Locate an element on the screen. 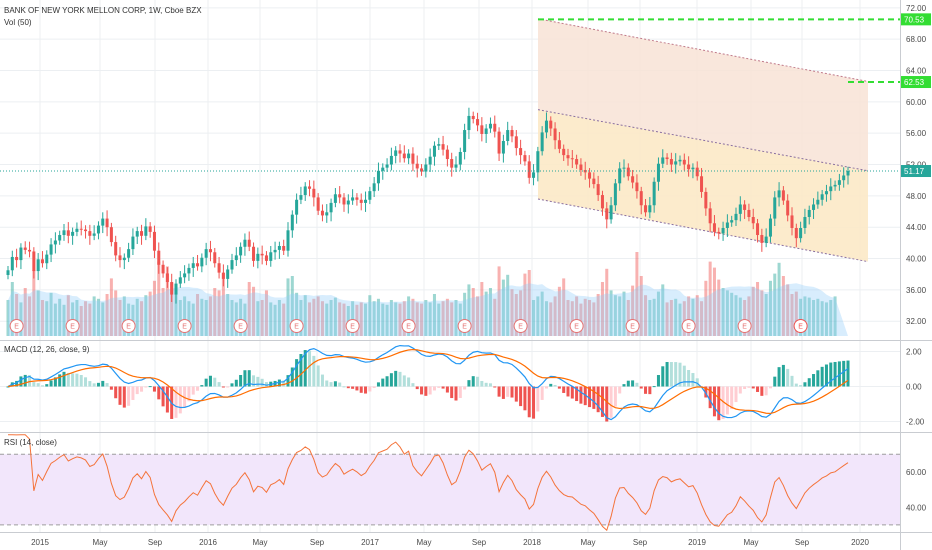 The image size is (932, 550). price-tick-label: 44.00 is located at coordinates (916, 227).